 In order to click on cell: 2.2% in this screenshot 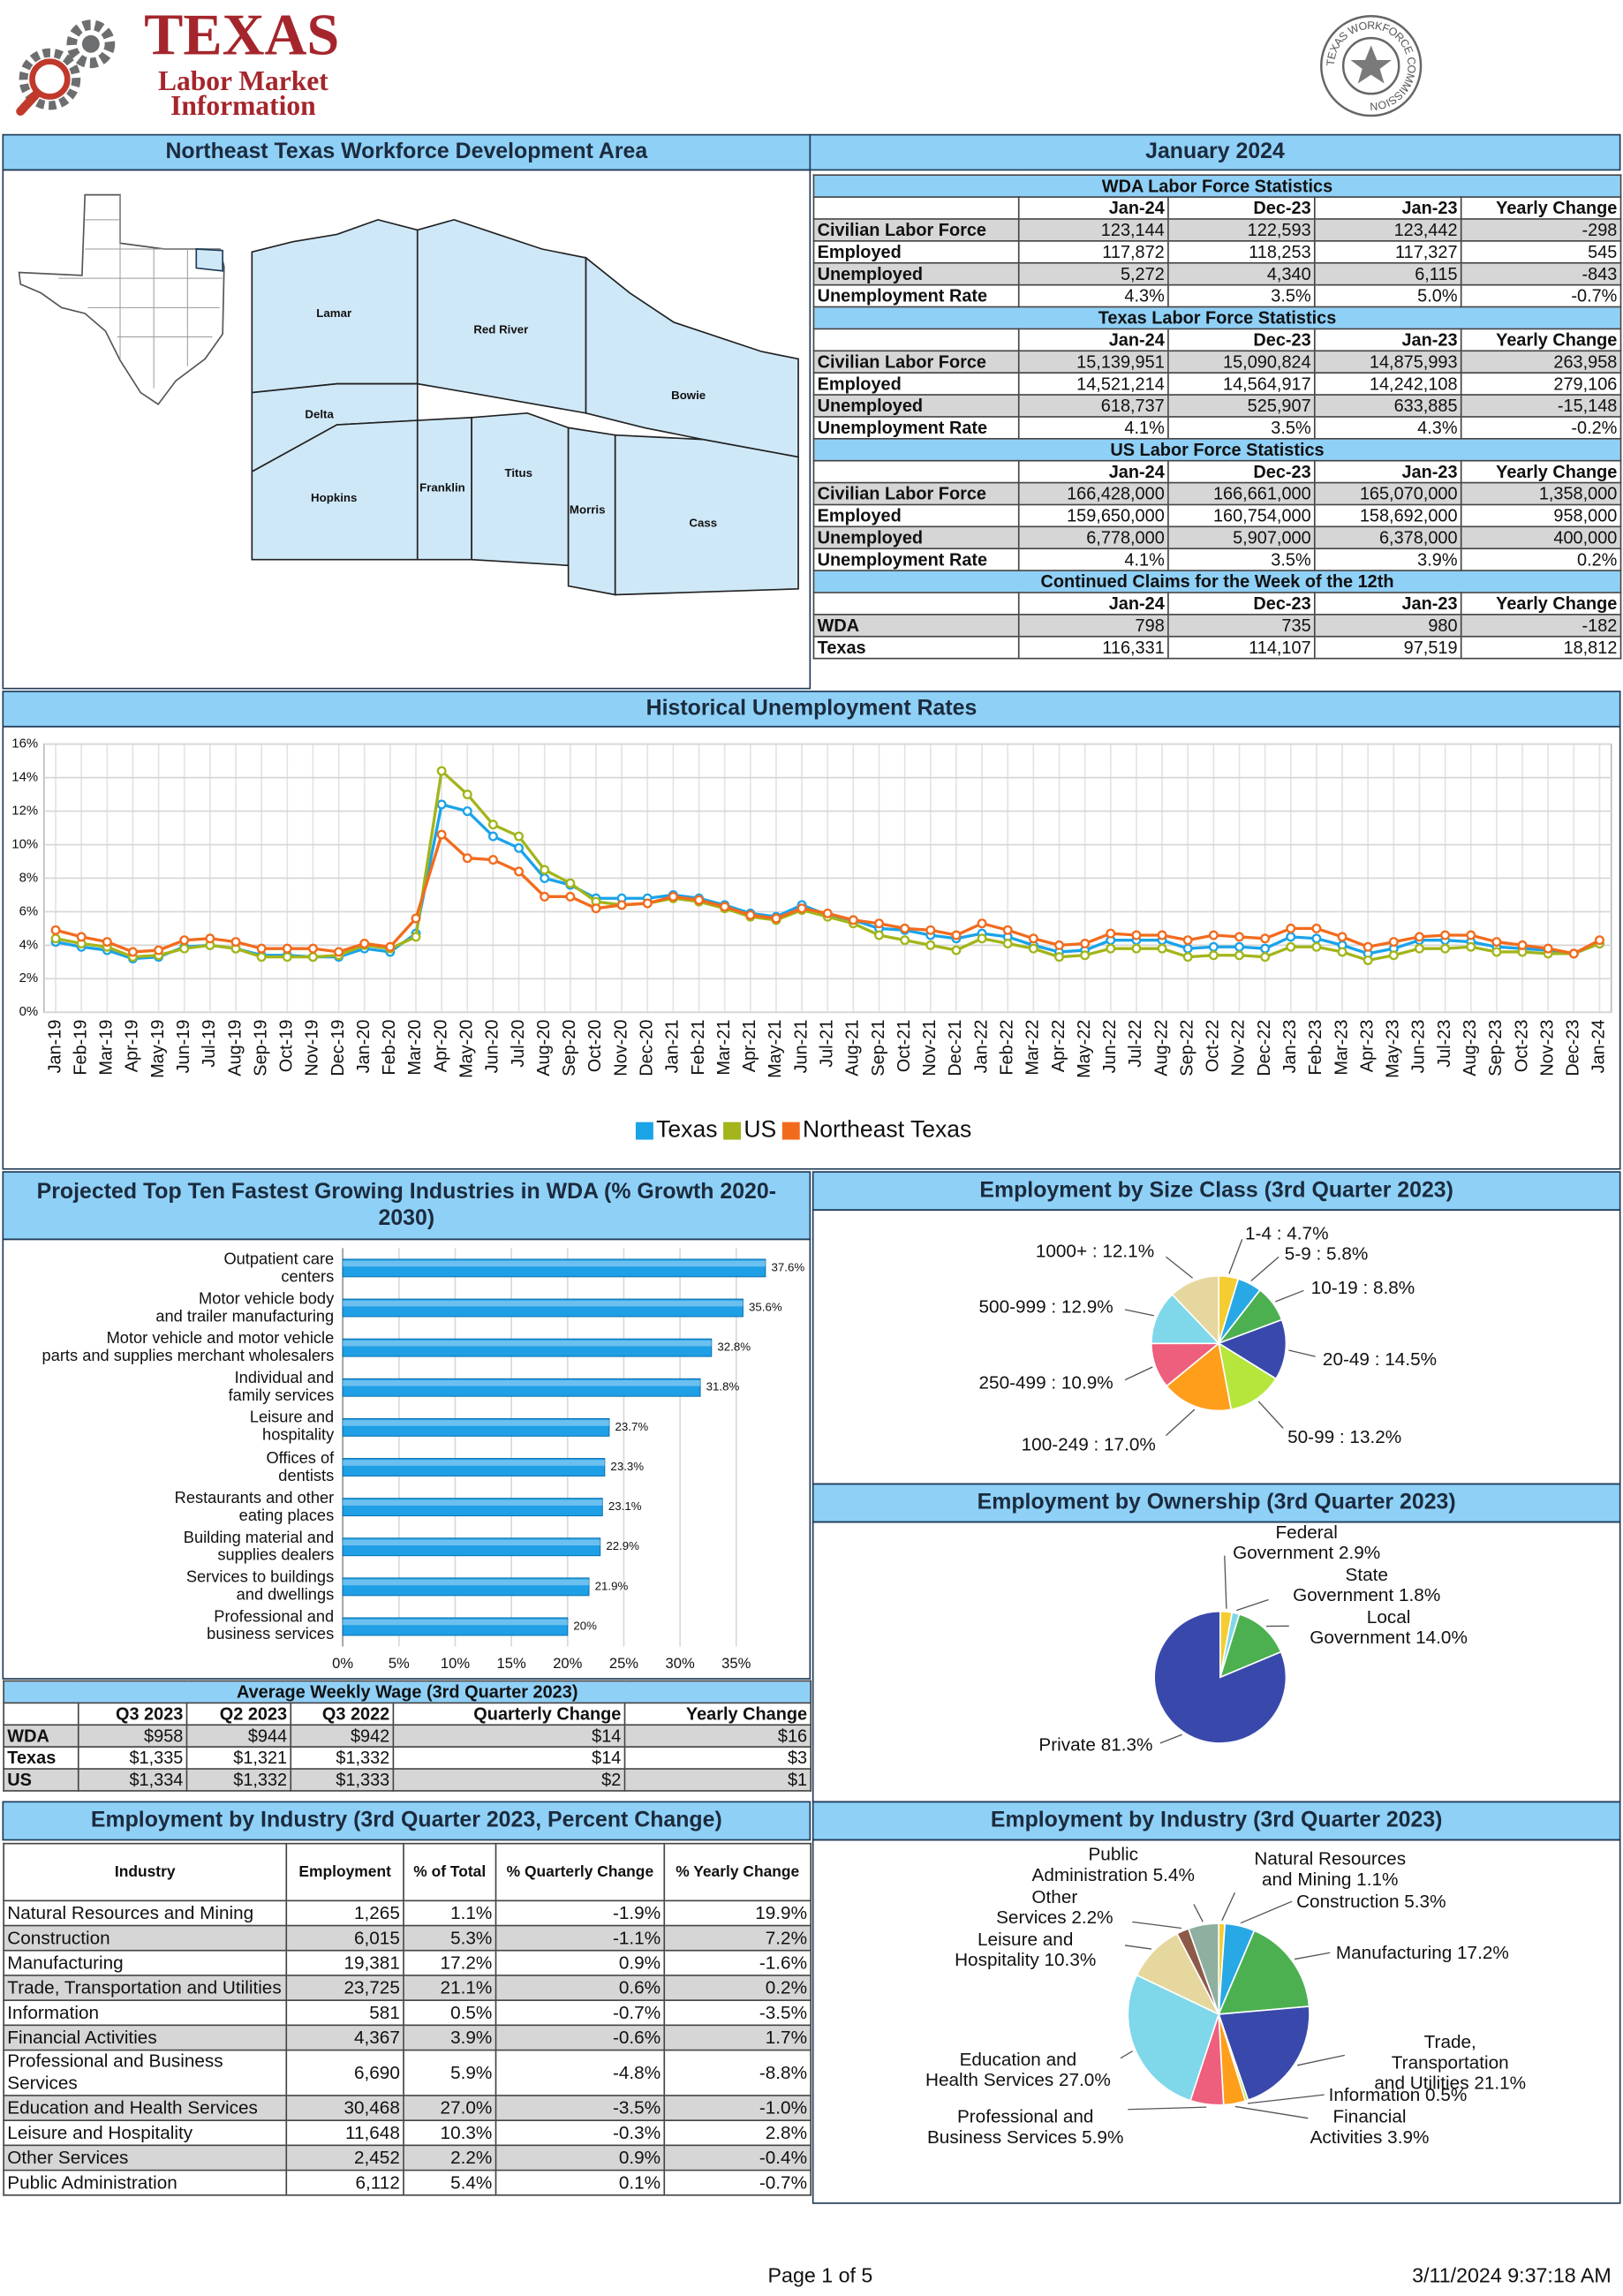, I will do `click(450, 2157)`.